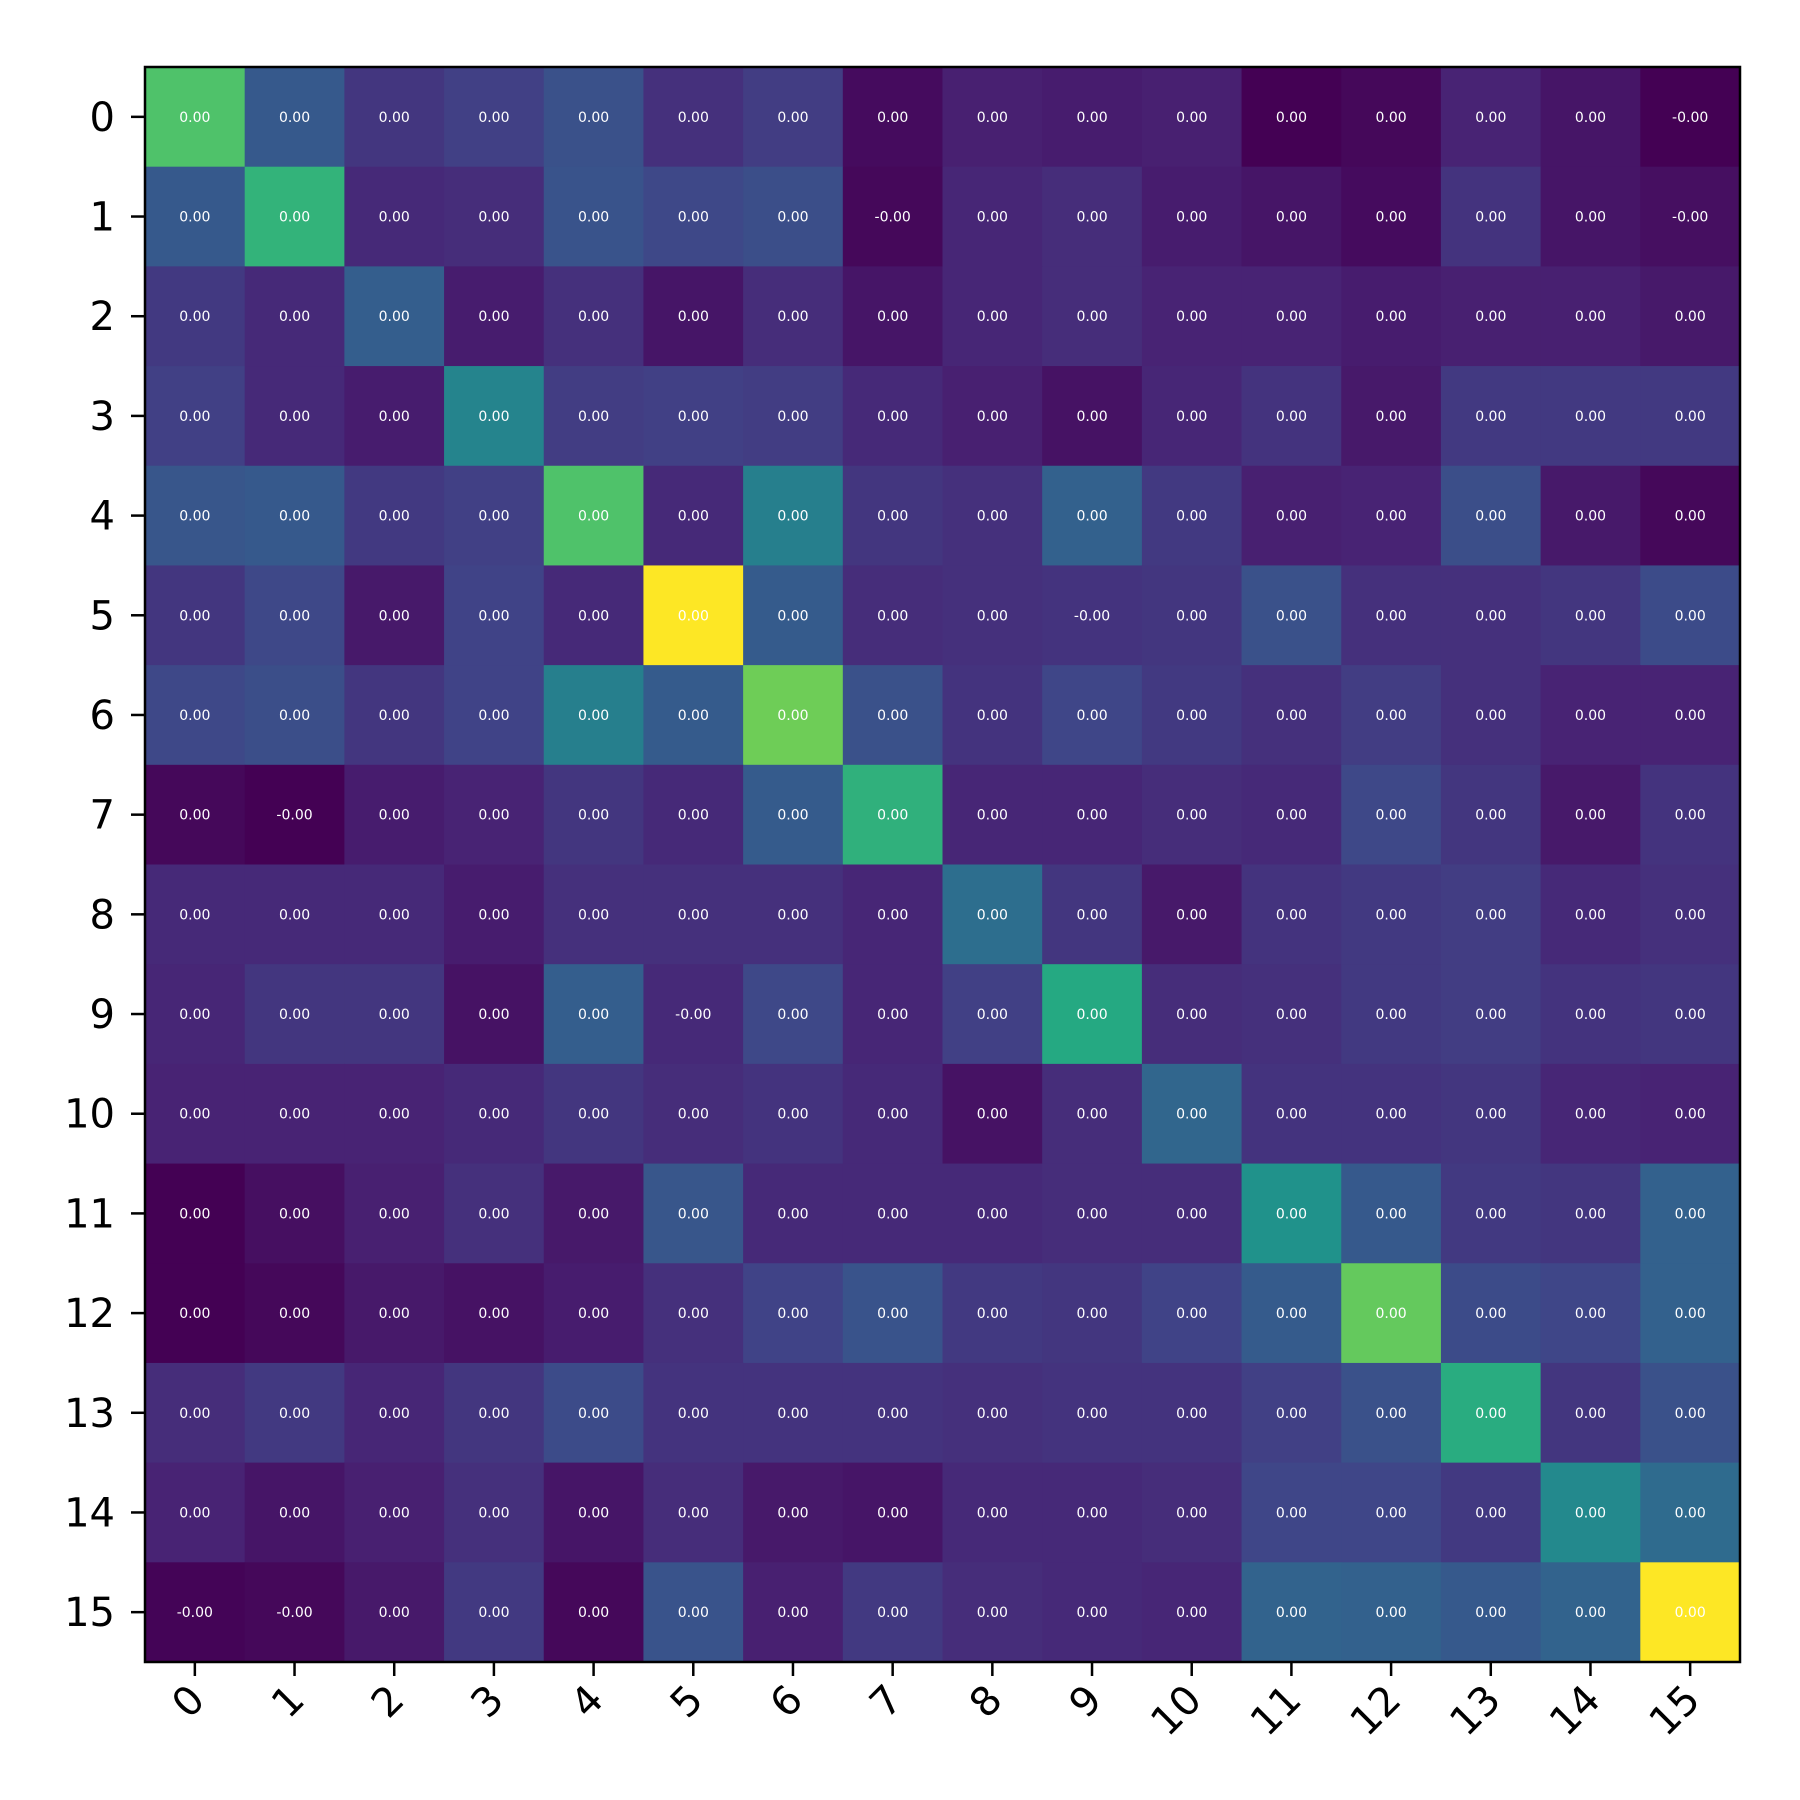 The image size is (1800, 1800). What do you see at coordinates (594, 1014) in the screenshot?
I see `heatmap-cell-r9-c4` at bounding box center [594, 1014].